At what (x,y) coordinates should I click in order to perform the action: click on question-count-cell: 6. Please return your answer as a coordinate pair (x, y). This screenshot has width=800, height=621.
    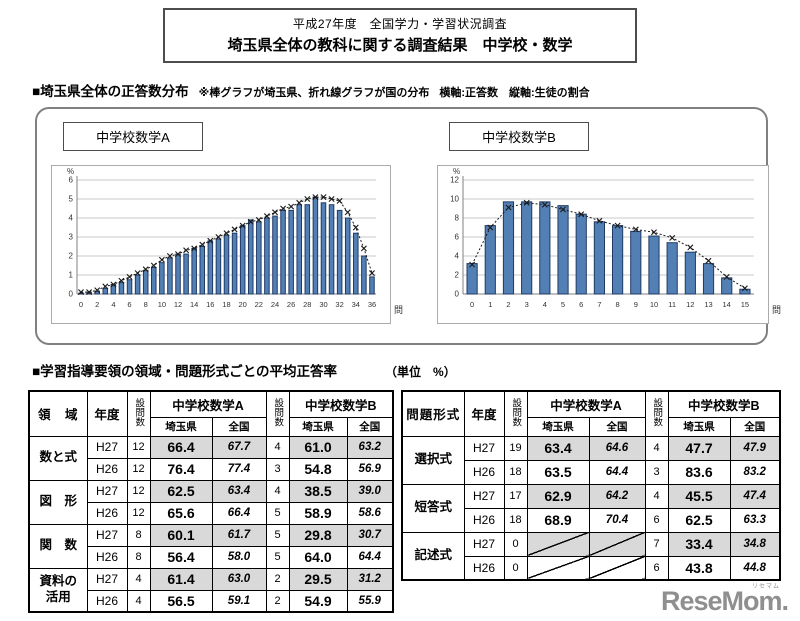
    Looking at the image, I should click on (656, 568).